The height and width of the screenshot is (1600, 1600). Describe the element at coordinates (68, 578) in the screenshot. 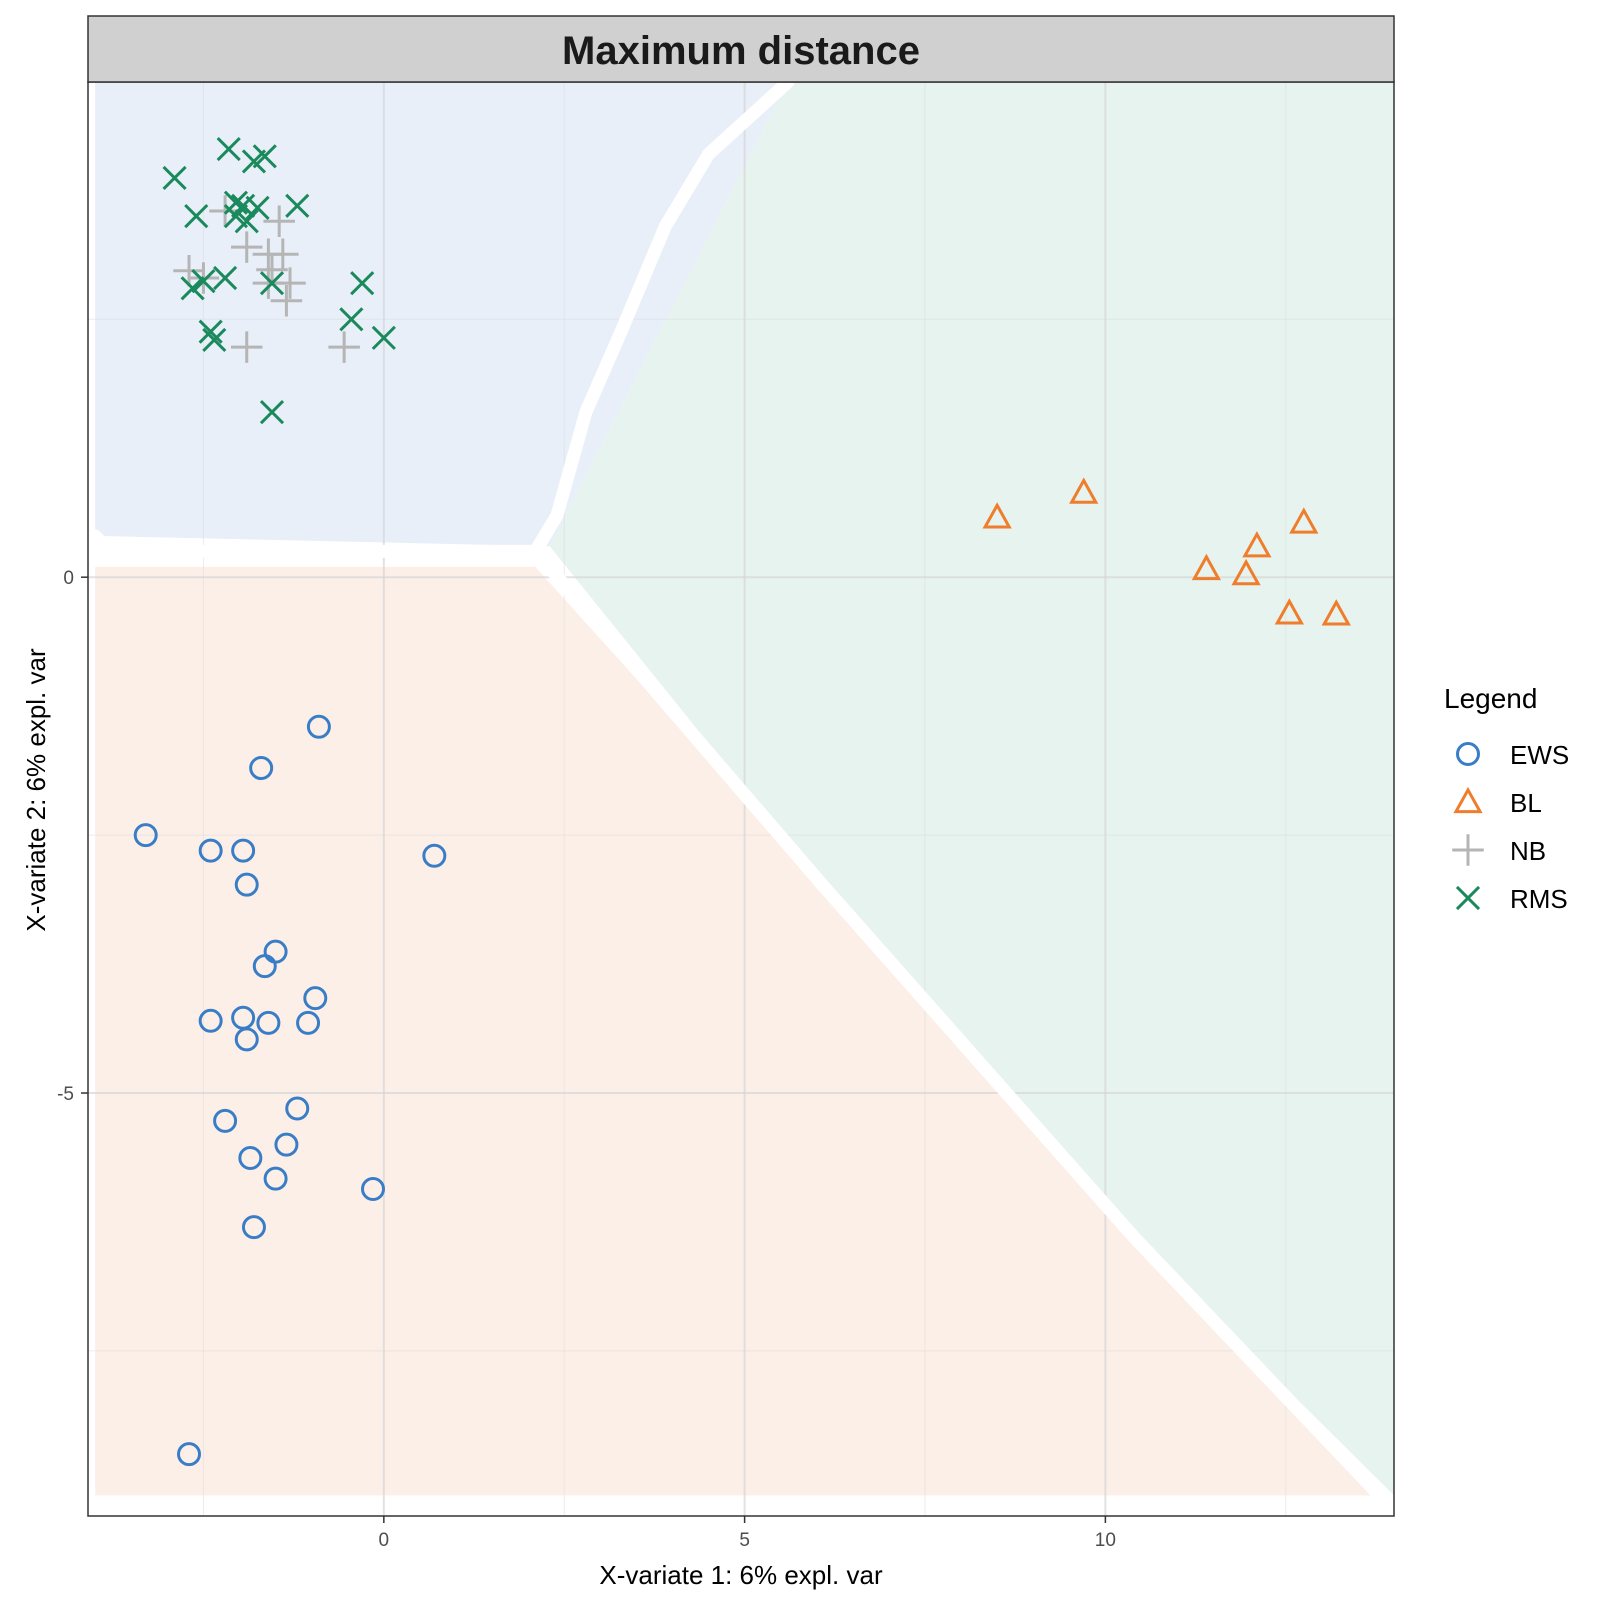

I see `y-tick-label: 0` at that location.